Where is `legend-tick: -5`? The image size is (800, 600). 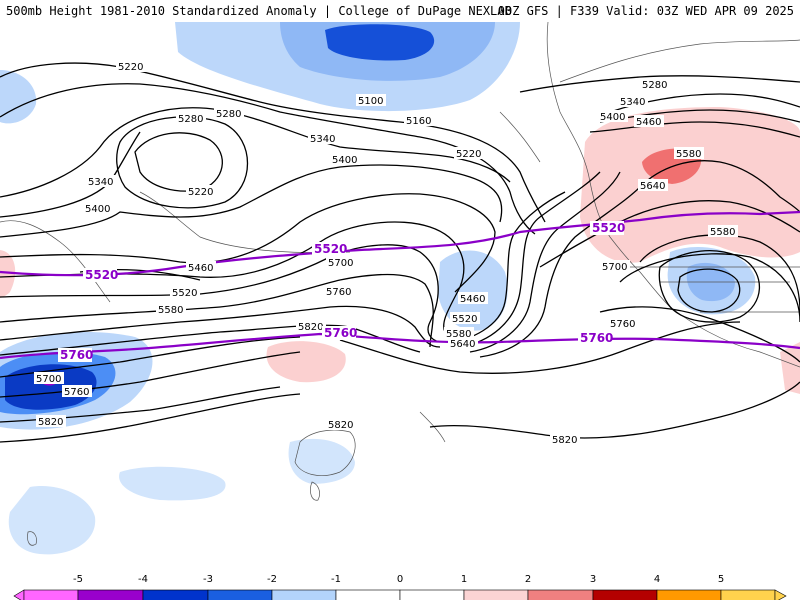 legend-tick: -5 is located at coordinates (78, 579).